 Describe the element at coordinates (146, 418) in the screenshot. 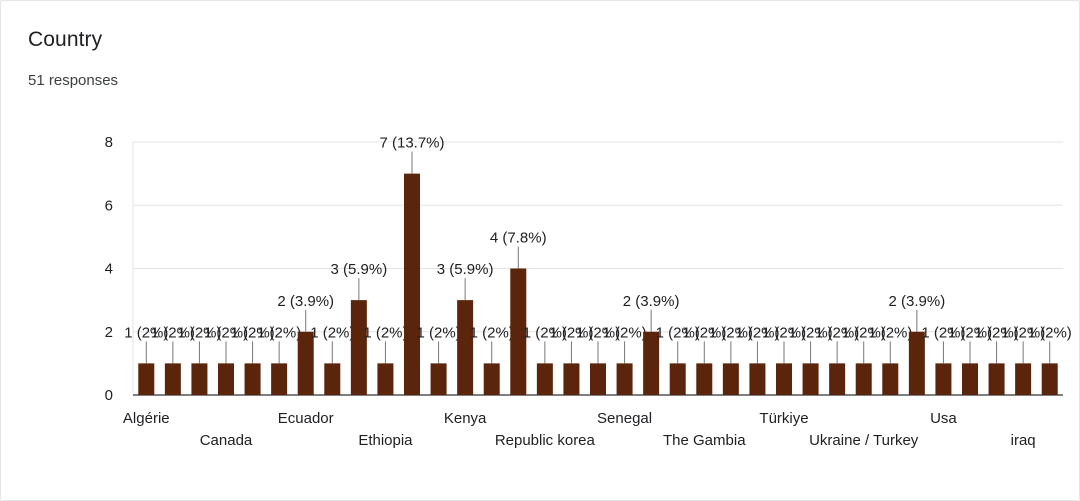

I see `x-tick-label: Algérie` at that location.